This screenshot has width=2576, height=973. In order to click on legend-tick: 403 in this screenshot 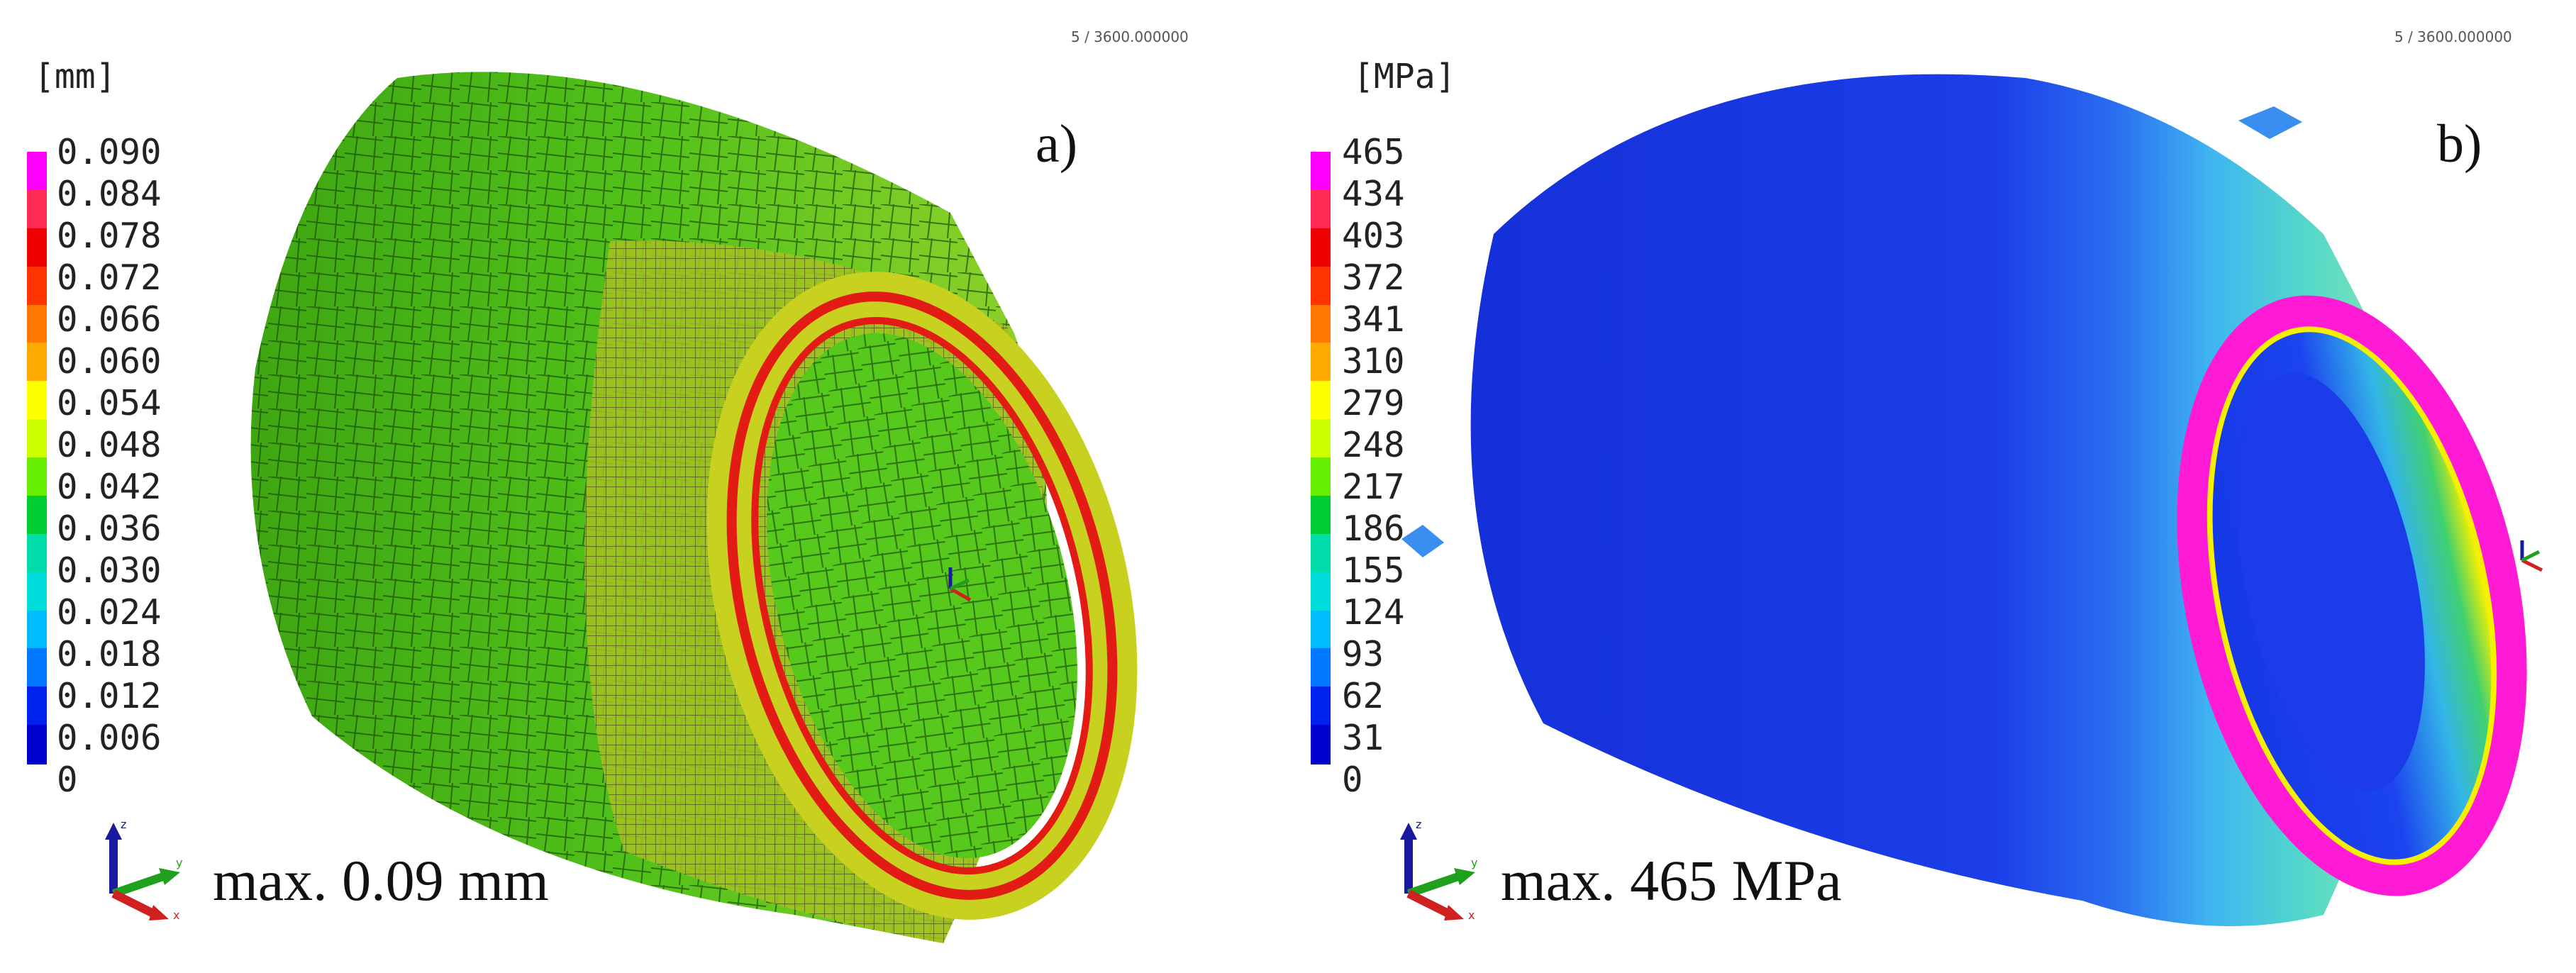, I will do `click(1373, 236)`.